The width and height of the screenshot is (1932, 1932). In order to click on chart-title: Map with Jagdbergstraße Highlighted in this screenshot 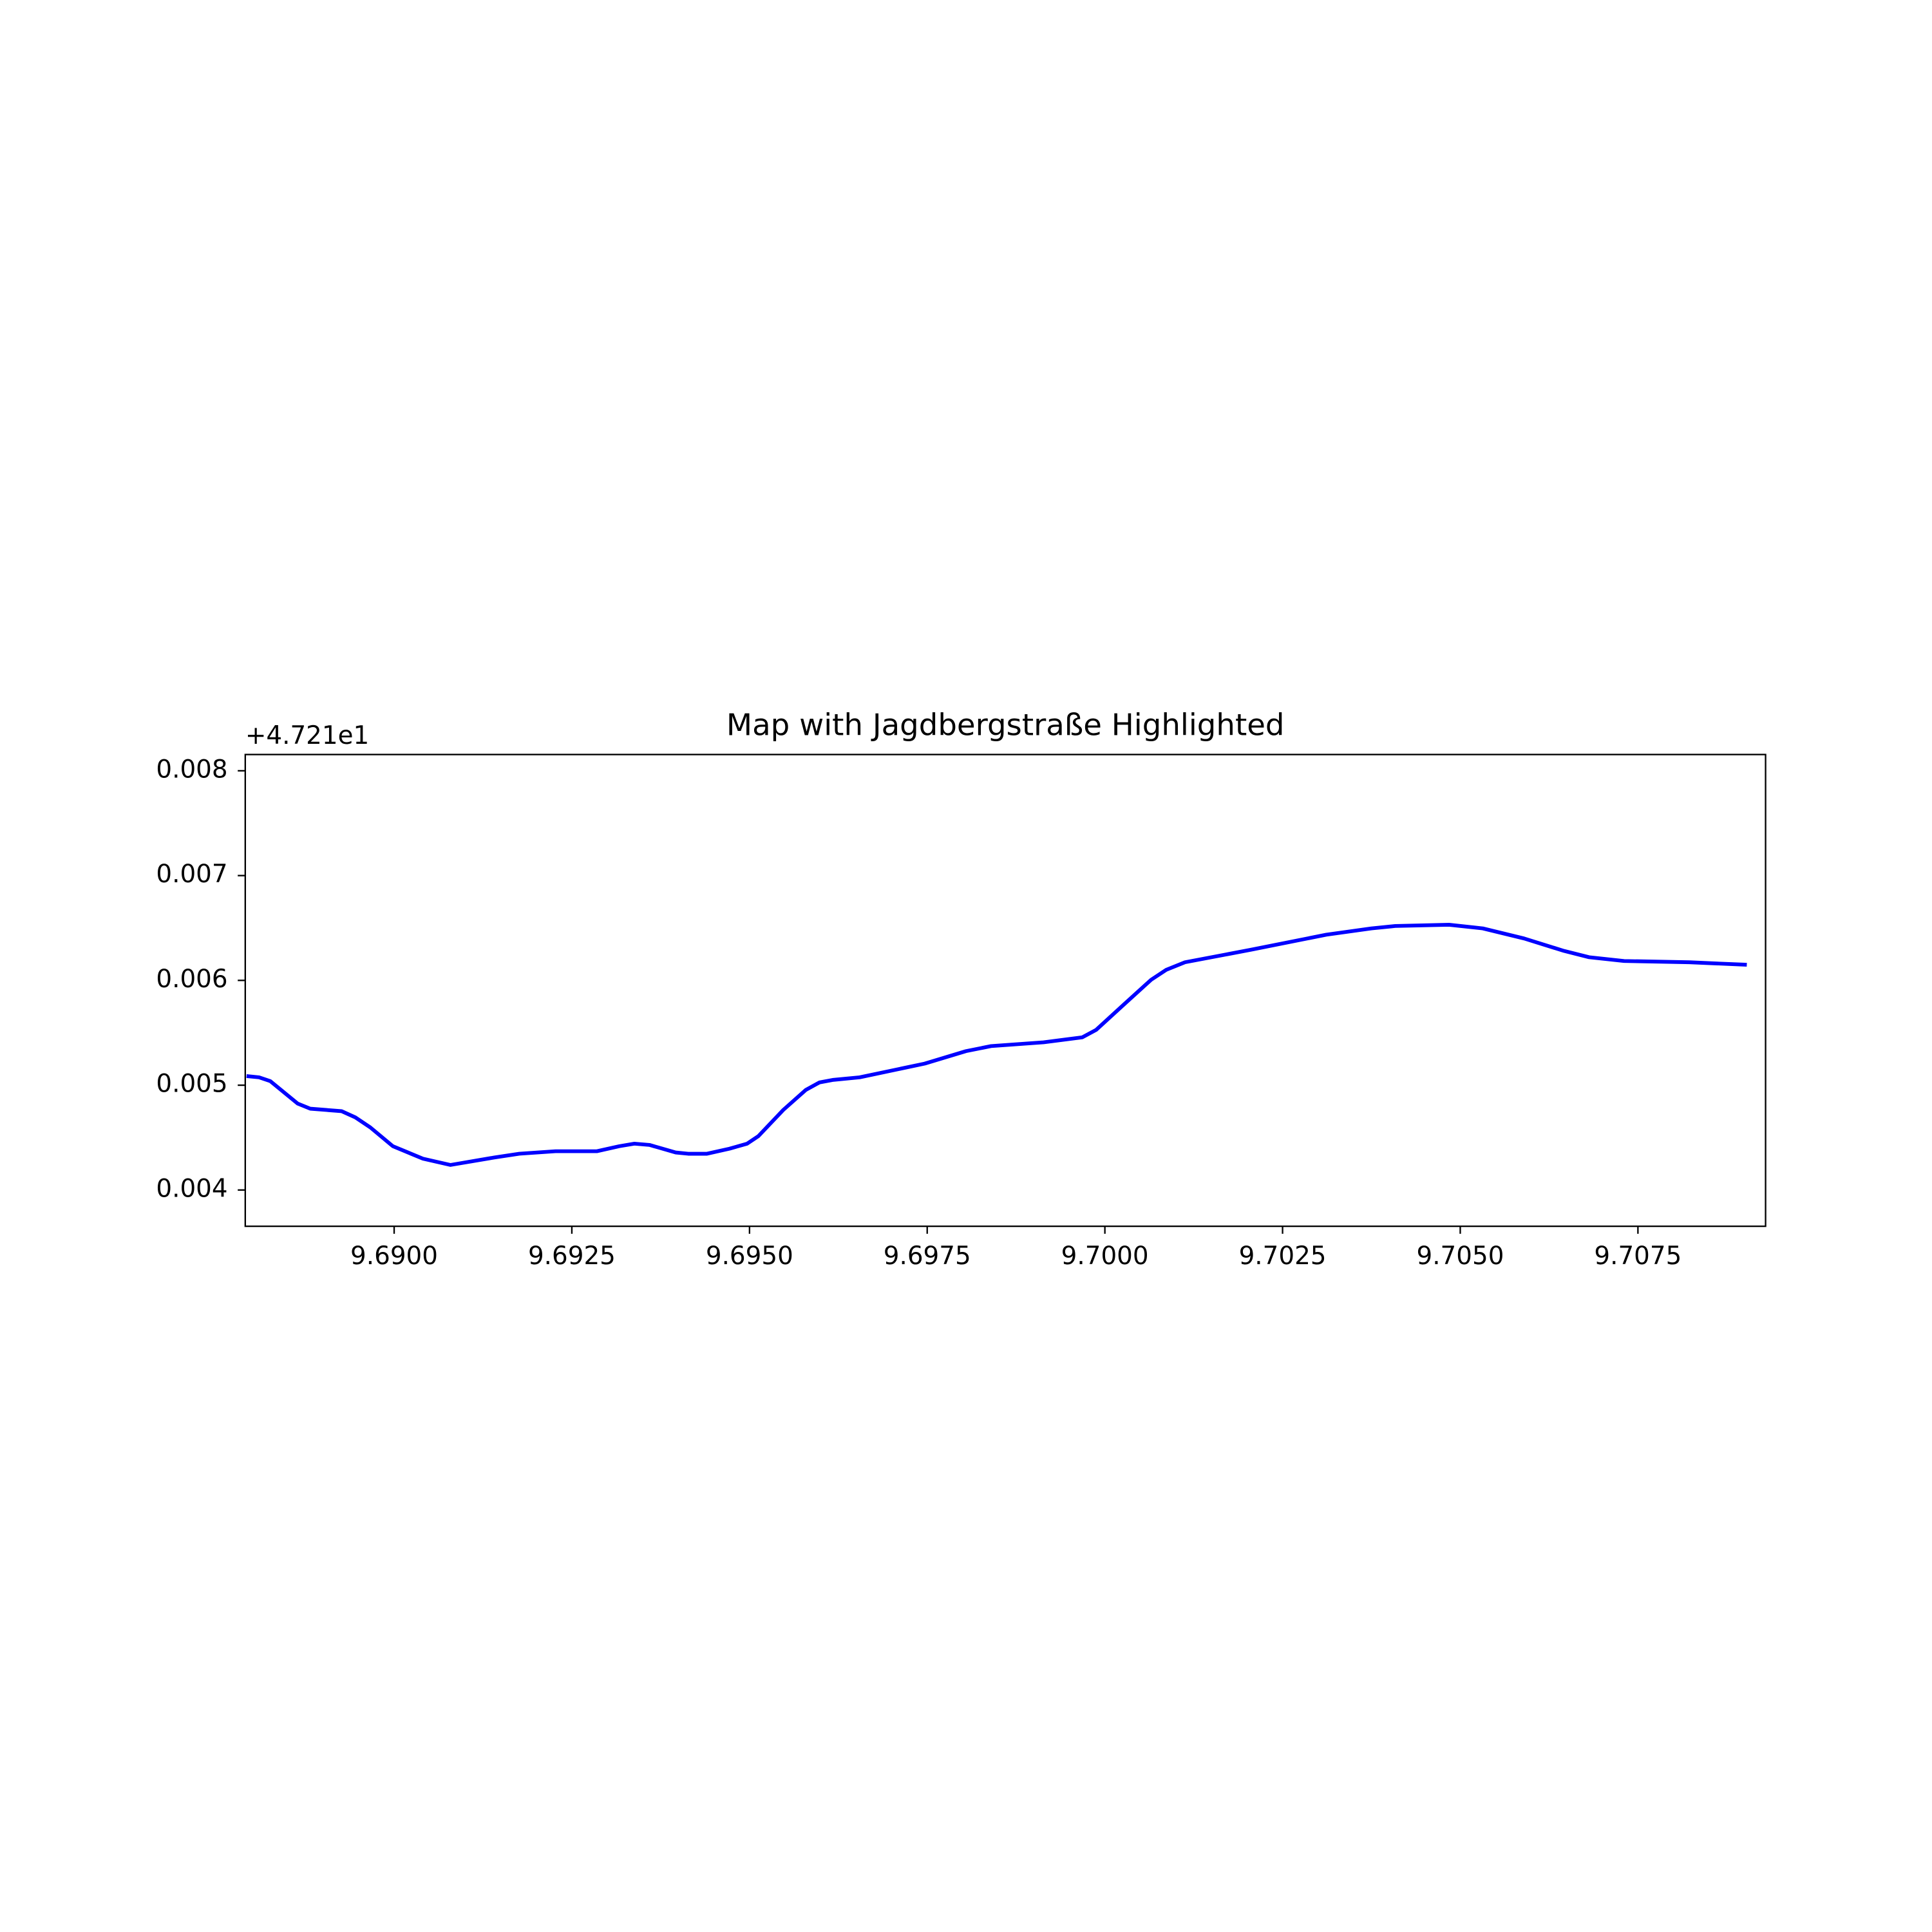, I will do `click(1006, 724)`.